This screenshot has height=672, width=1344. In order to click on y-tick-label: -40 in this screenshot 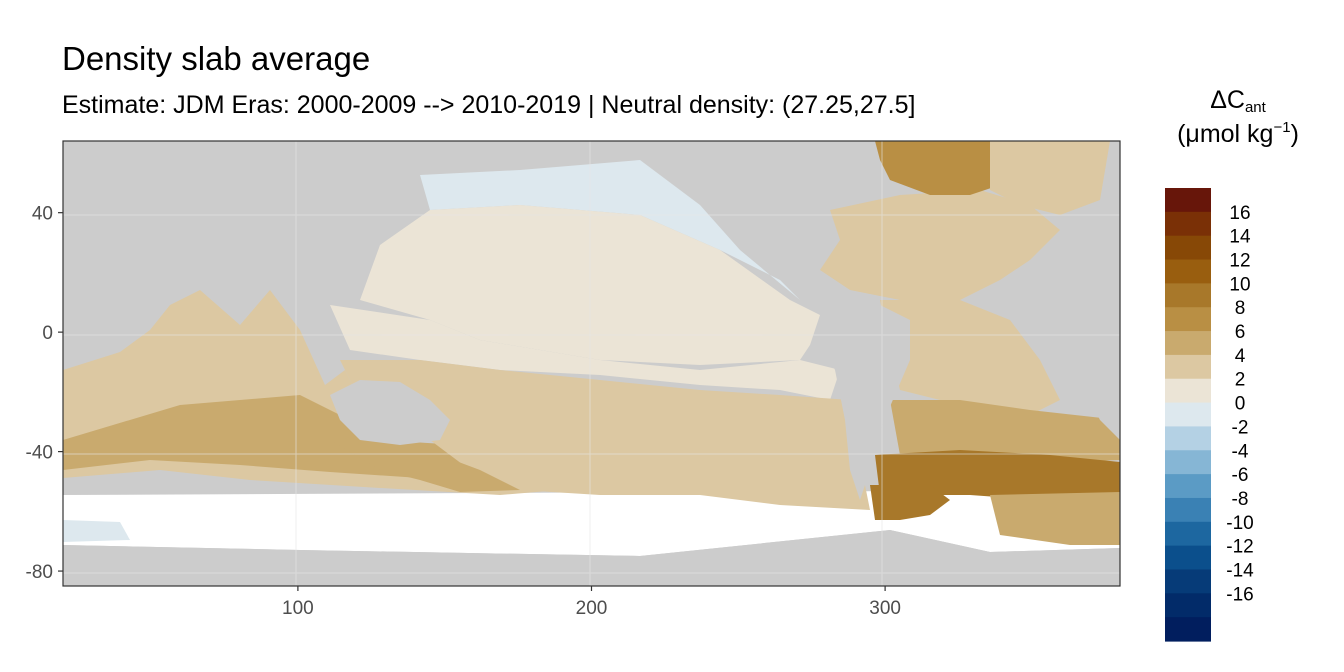, I will do `click(39, 453)`.